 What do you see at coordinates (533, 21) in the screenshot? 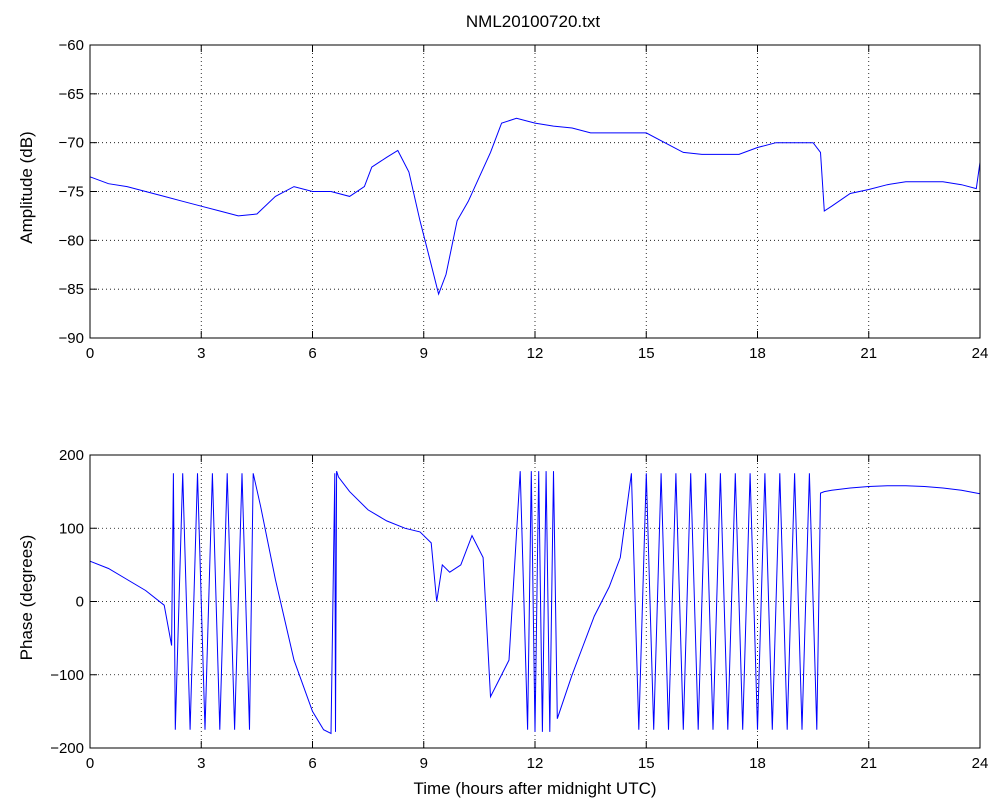
I see `chart-title: NML20100720.txt` at bounding box center [533, 21].